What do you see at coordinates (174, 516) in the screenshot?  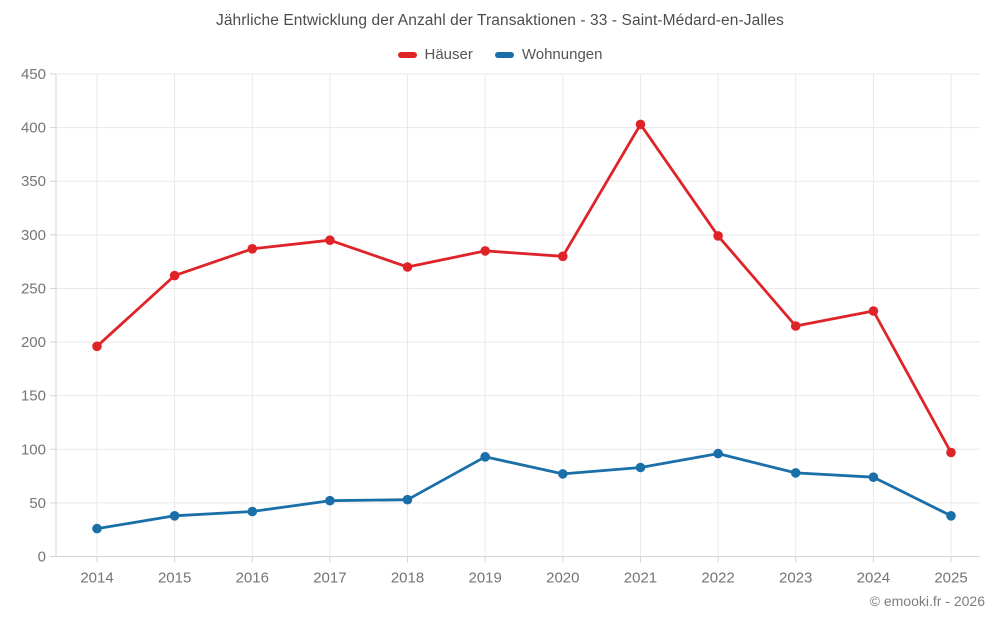 I see `point-wohnungen-2015` at bounding box center [174, 516].